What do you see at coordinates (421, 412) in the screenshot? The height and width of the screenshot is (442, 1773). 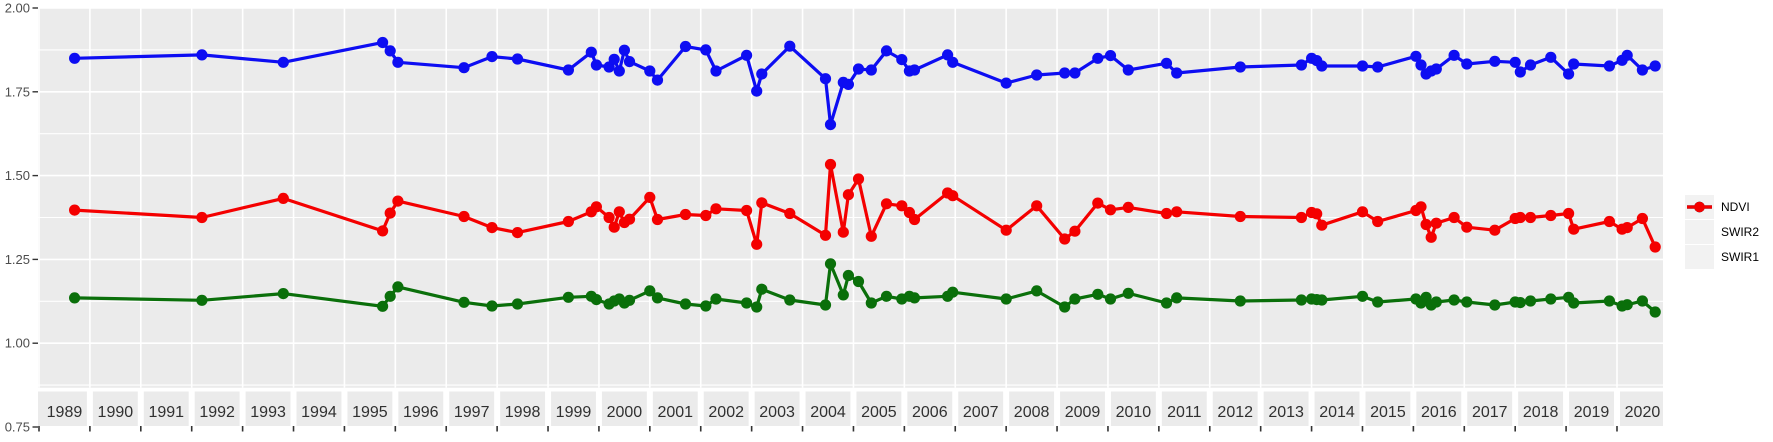 I see `x-tick-label: 1996` at bounding box center [421, 412].